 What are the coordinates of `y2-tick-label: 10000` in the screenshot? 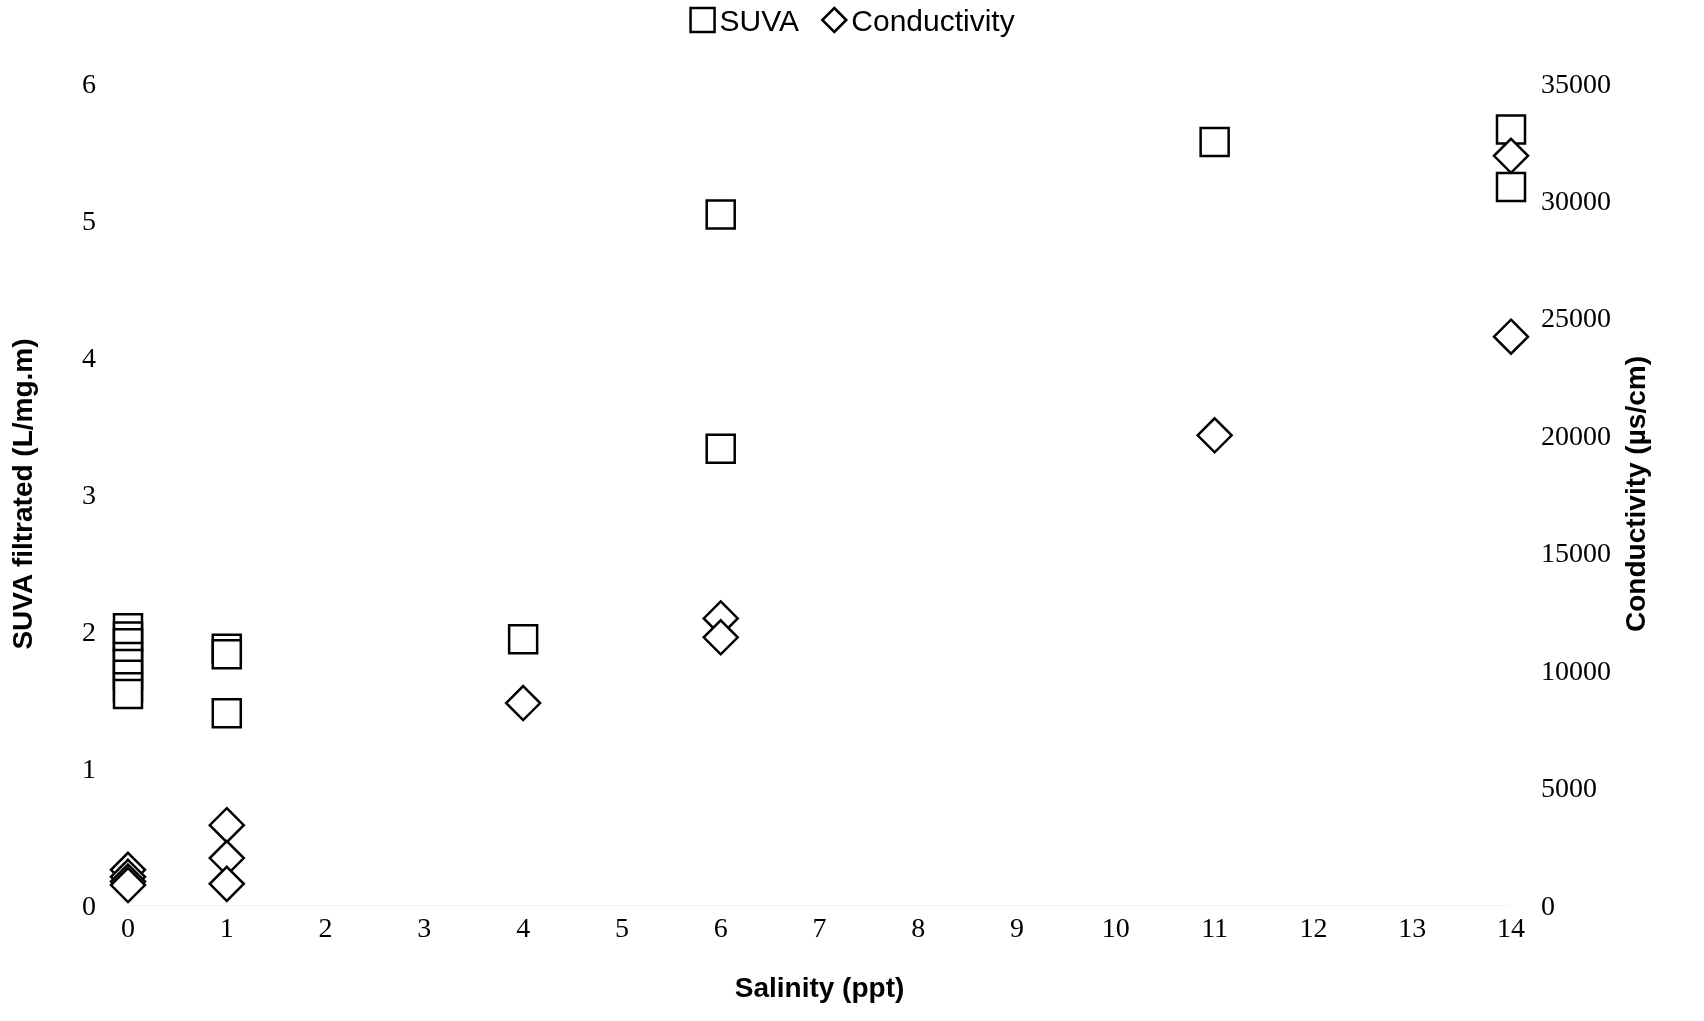 It's located at (1576, 670).